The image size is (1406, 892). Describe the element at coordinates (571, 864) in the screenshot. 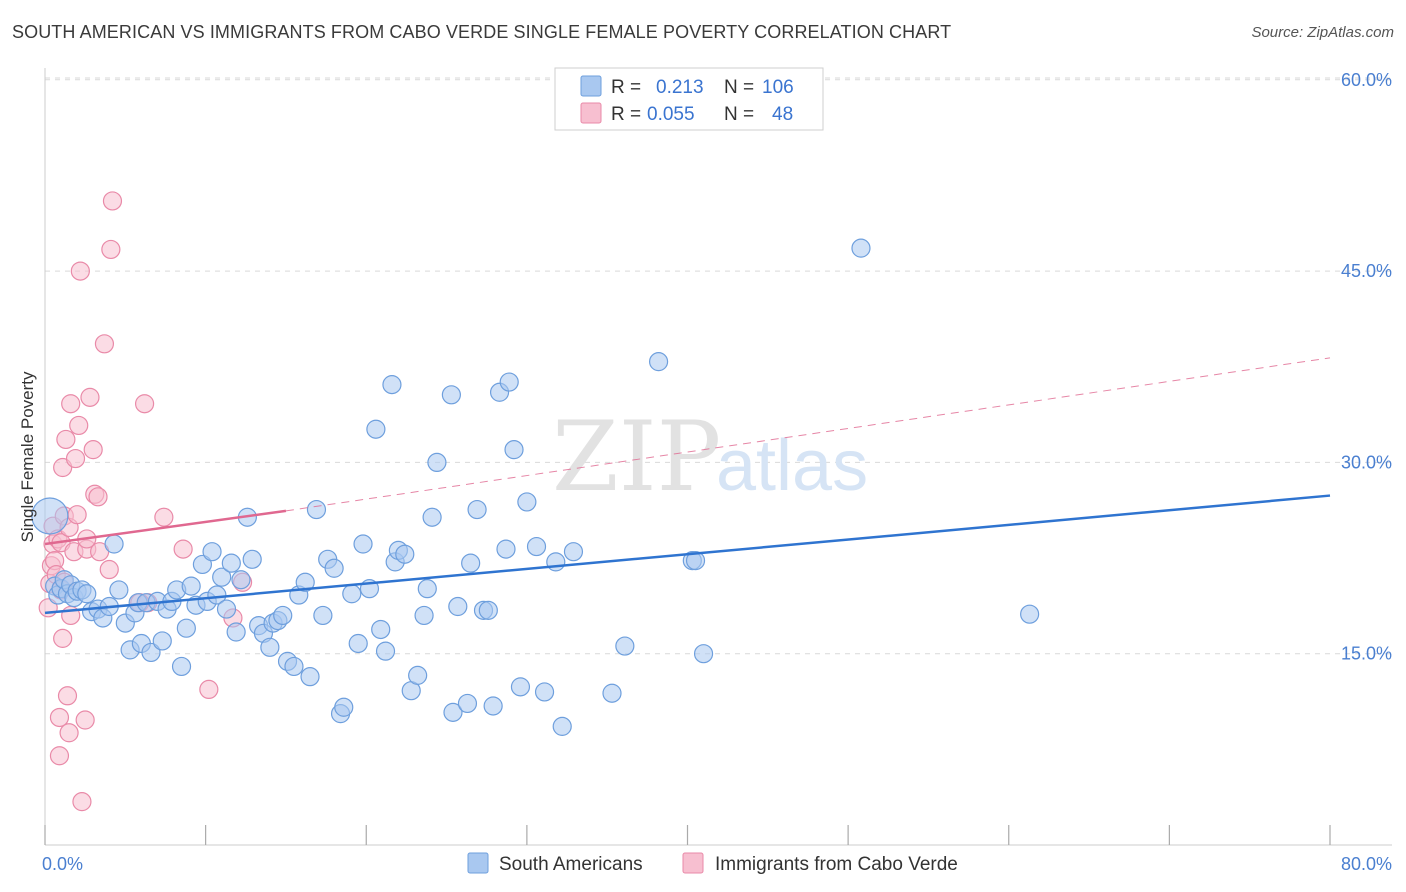

I see `bottom-legend-label-south-americans: South Americans` at that location.